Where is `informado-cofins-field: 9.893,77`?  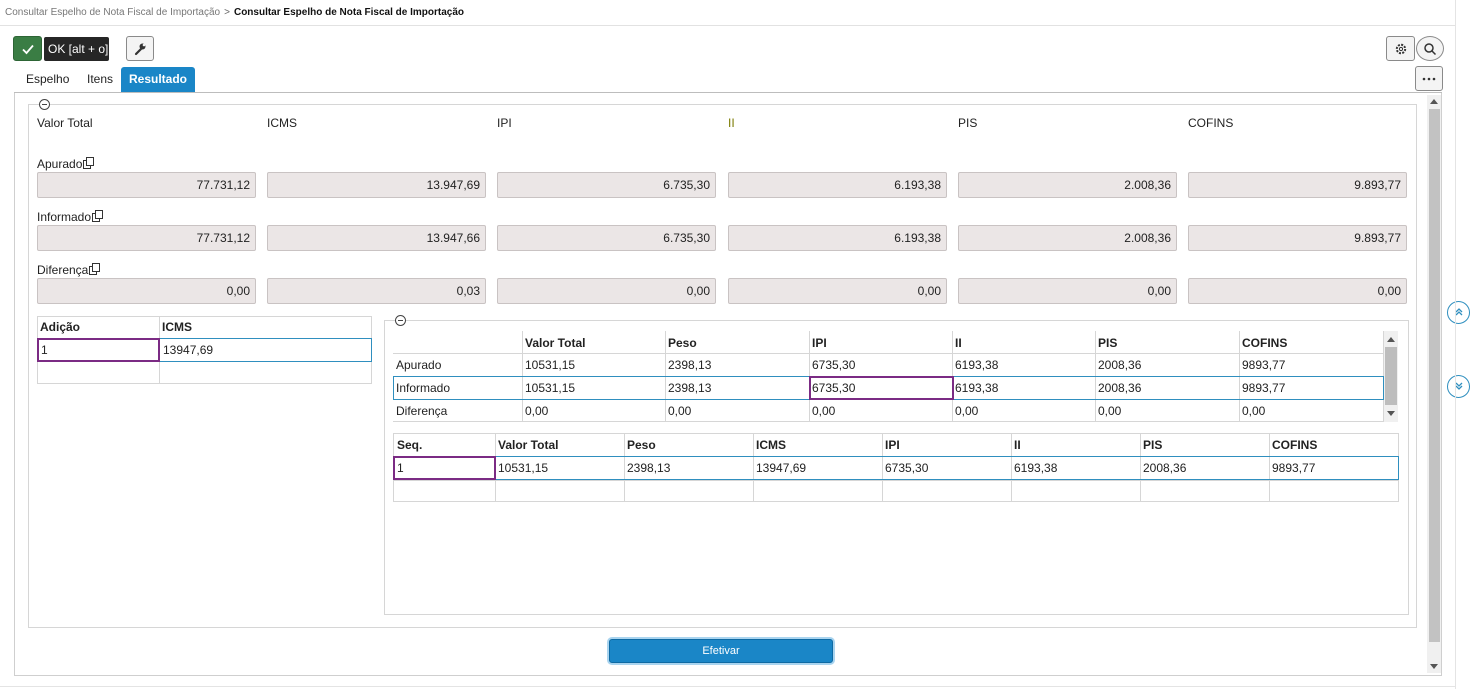 informado-cofins-field: 9.893,77 is located at coordinates (1297, 238).